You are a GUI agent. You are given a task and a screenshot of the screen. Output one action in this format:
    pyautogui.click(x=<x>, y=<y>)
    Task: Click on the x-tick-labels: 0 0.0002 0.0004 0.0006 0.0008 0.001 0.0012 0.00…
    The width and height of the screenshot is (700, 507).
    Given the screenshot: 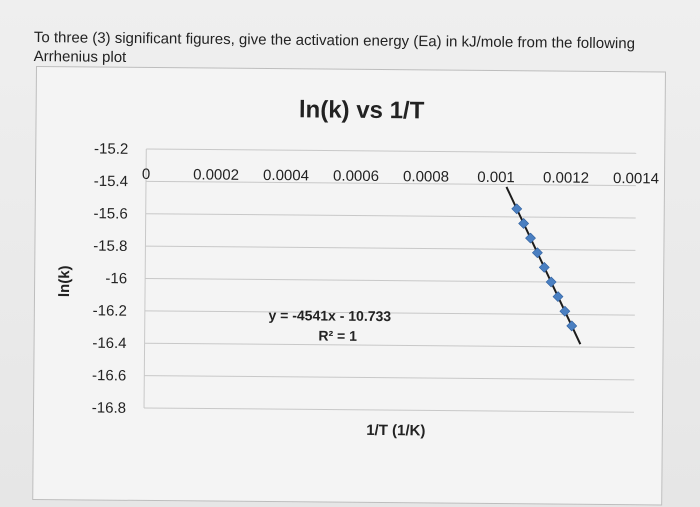 What is the action you would take?
    pyautogui.click(x=400, y=177)
    